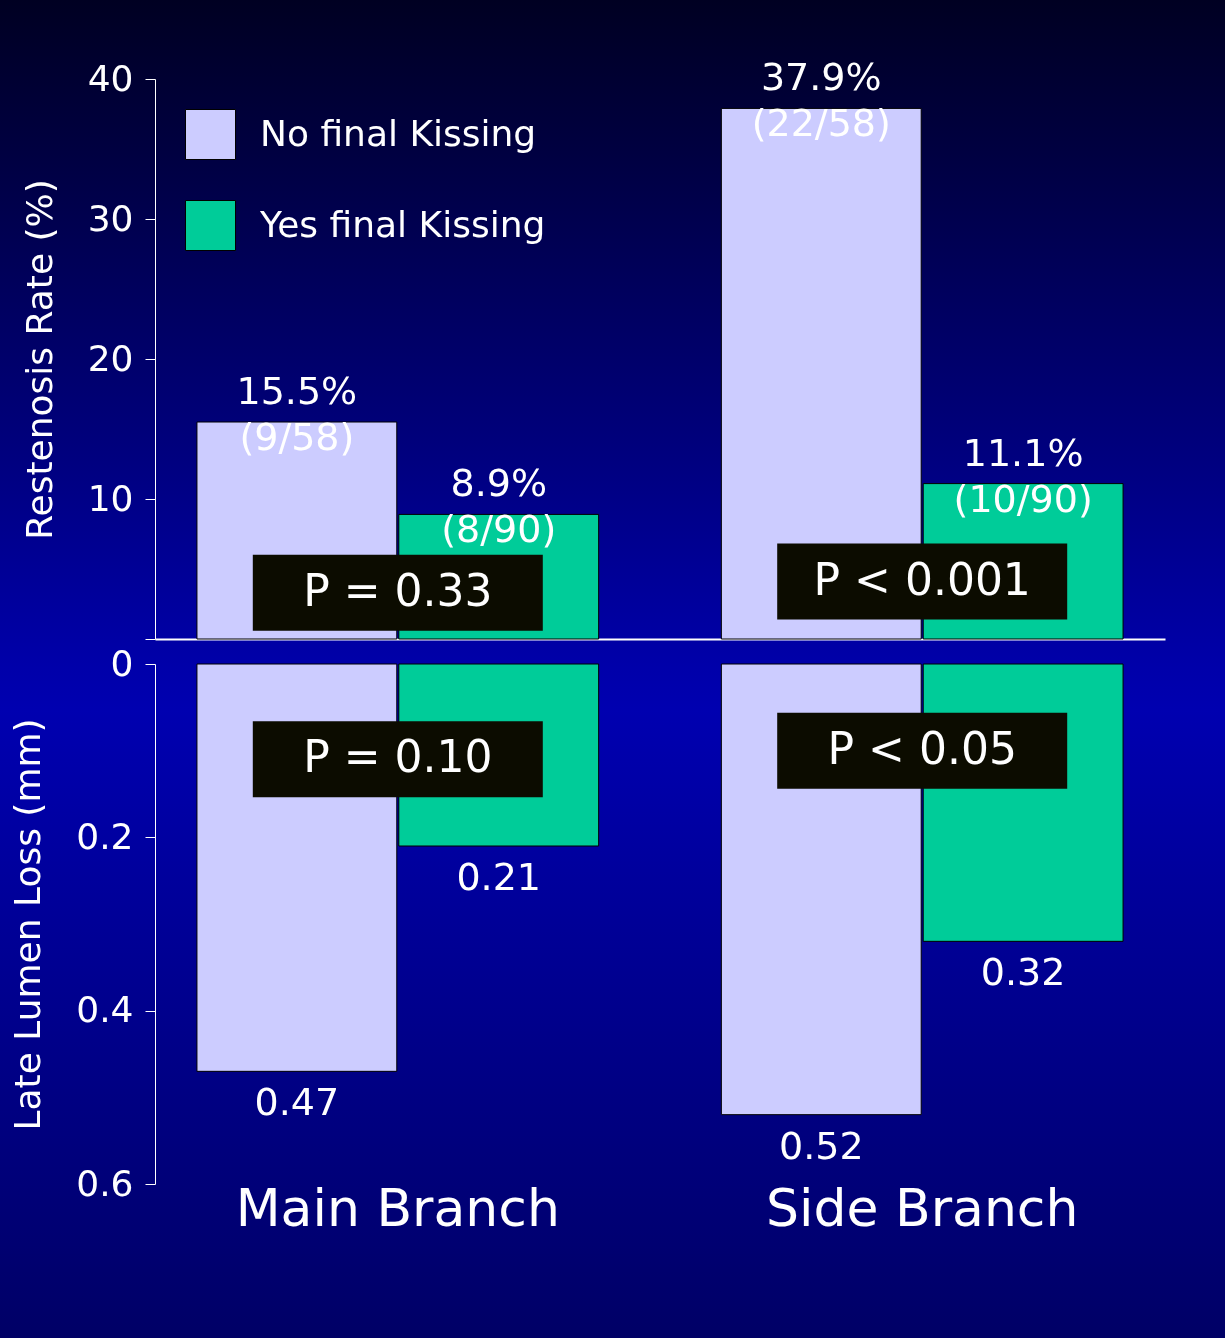  I want to click on y-tick-label: 0.6, so click(105, 1183).